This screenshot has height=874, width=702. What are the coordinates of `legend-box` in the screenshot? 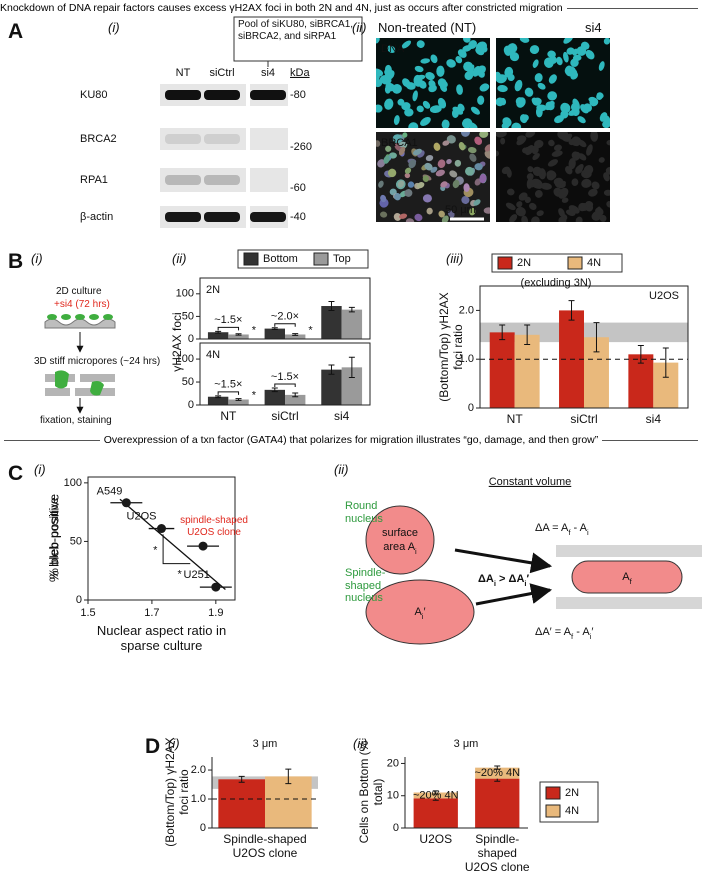 It's located at (303, 259).